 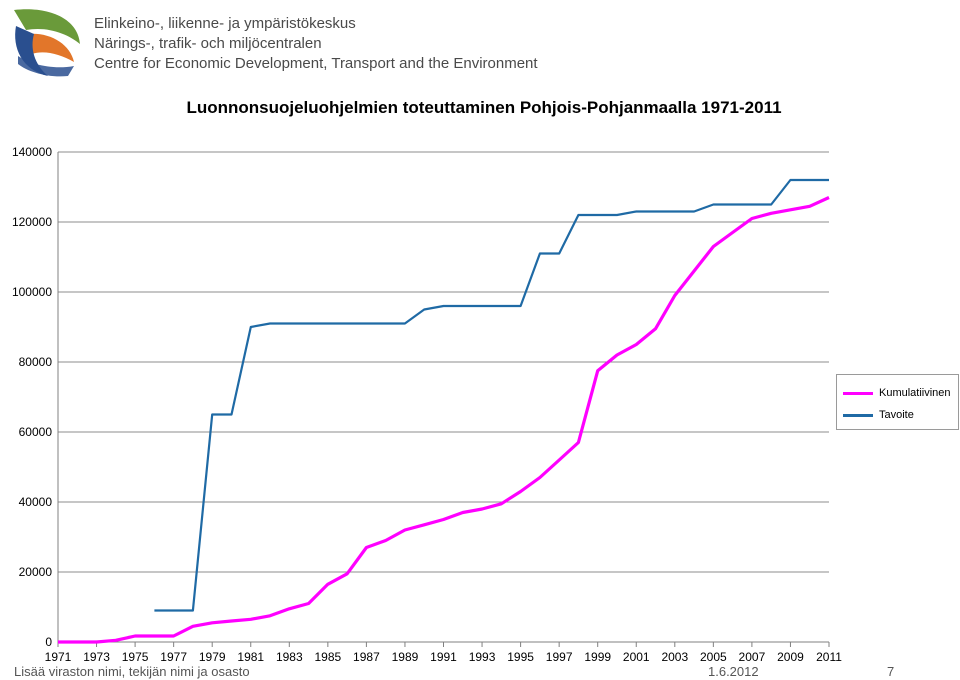 What do you see at coordinates (32, 292) in the screenshot?
I see `y-tick-label: 100000` at bounding box center [32, 292].